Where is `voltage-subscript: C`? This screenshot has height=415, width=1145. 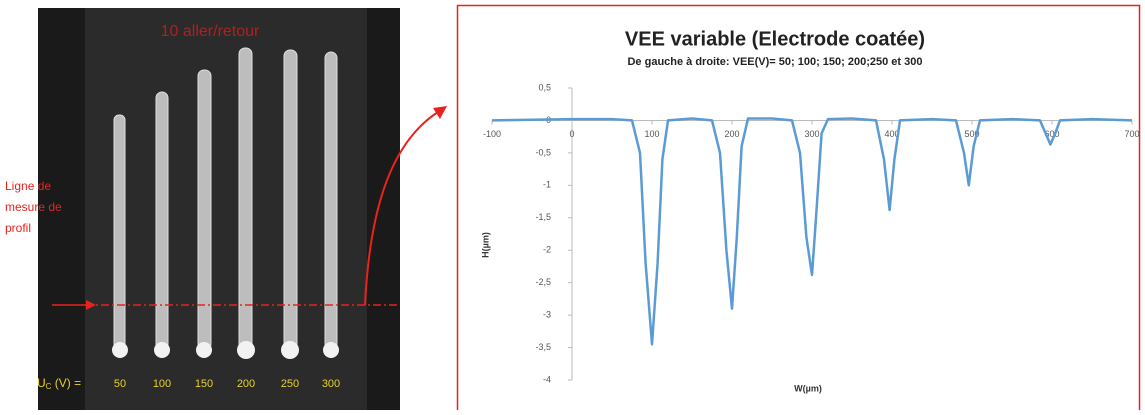 voltage-subscript: C is located at coordinates (49, 386).